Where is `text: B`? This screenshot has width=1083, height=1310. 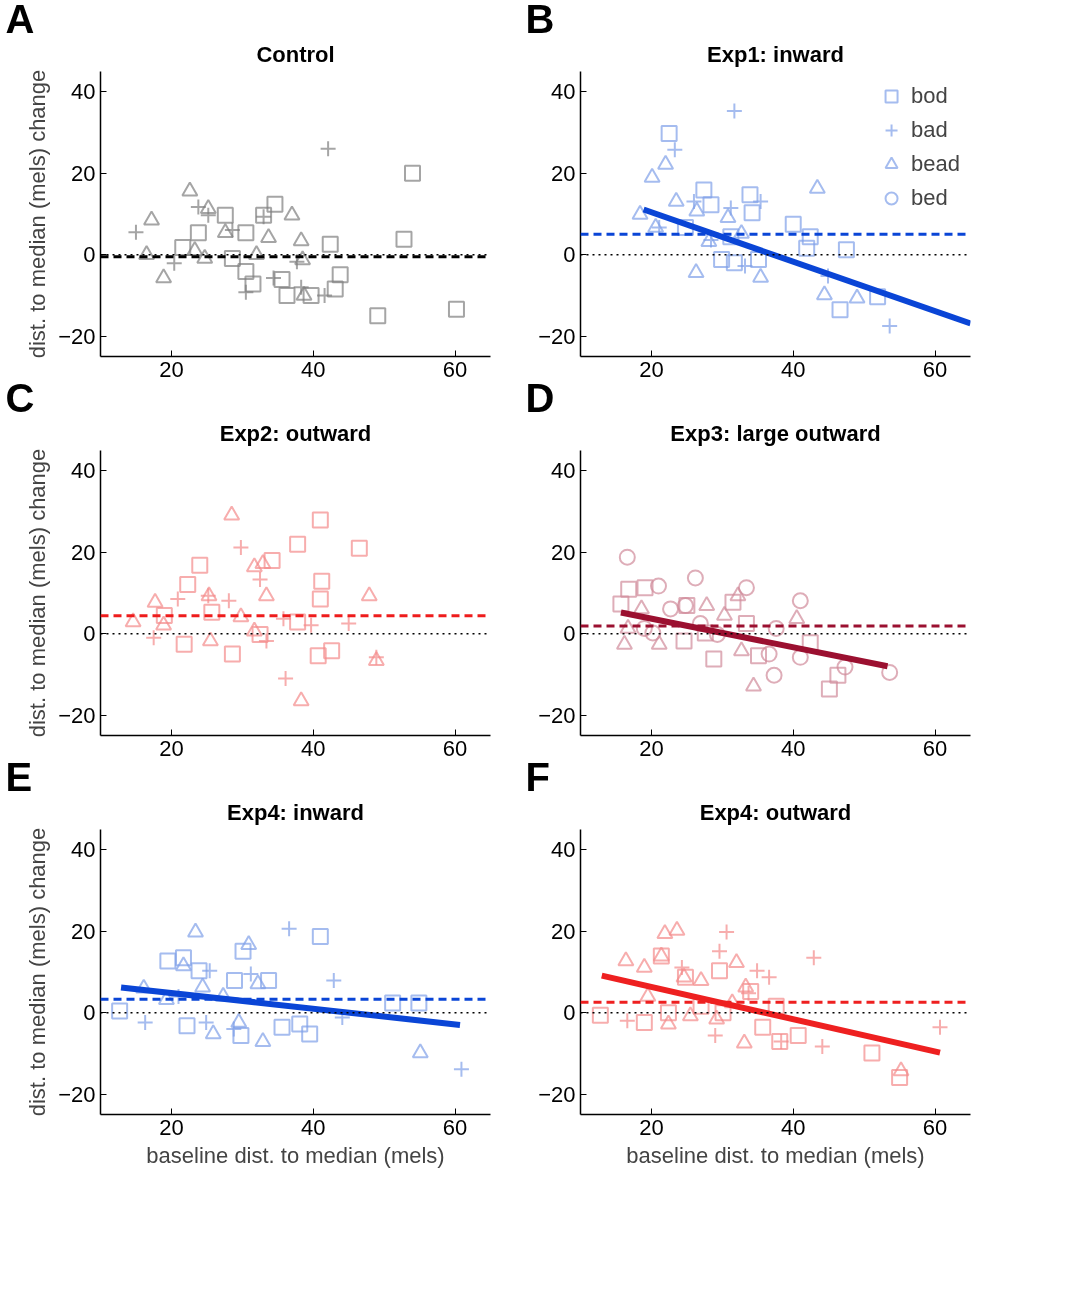 text: B is located at coordinates (540, 20).